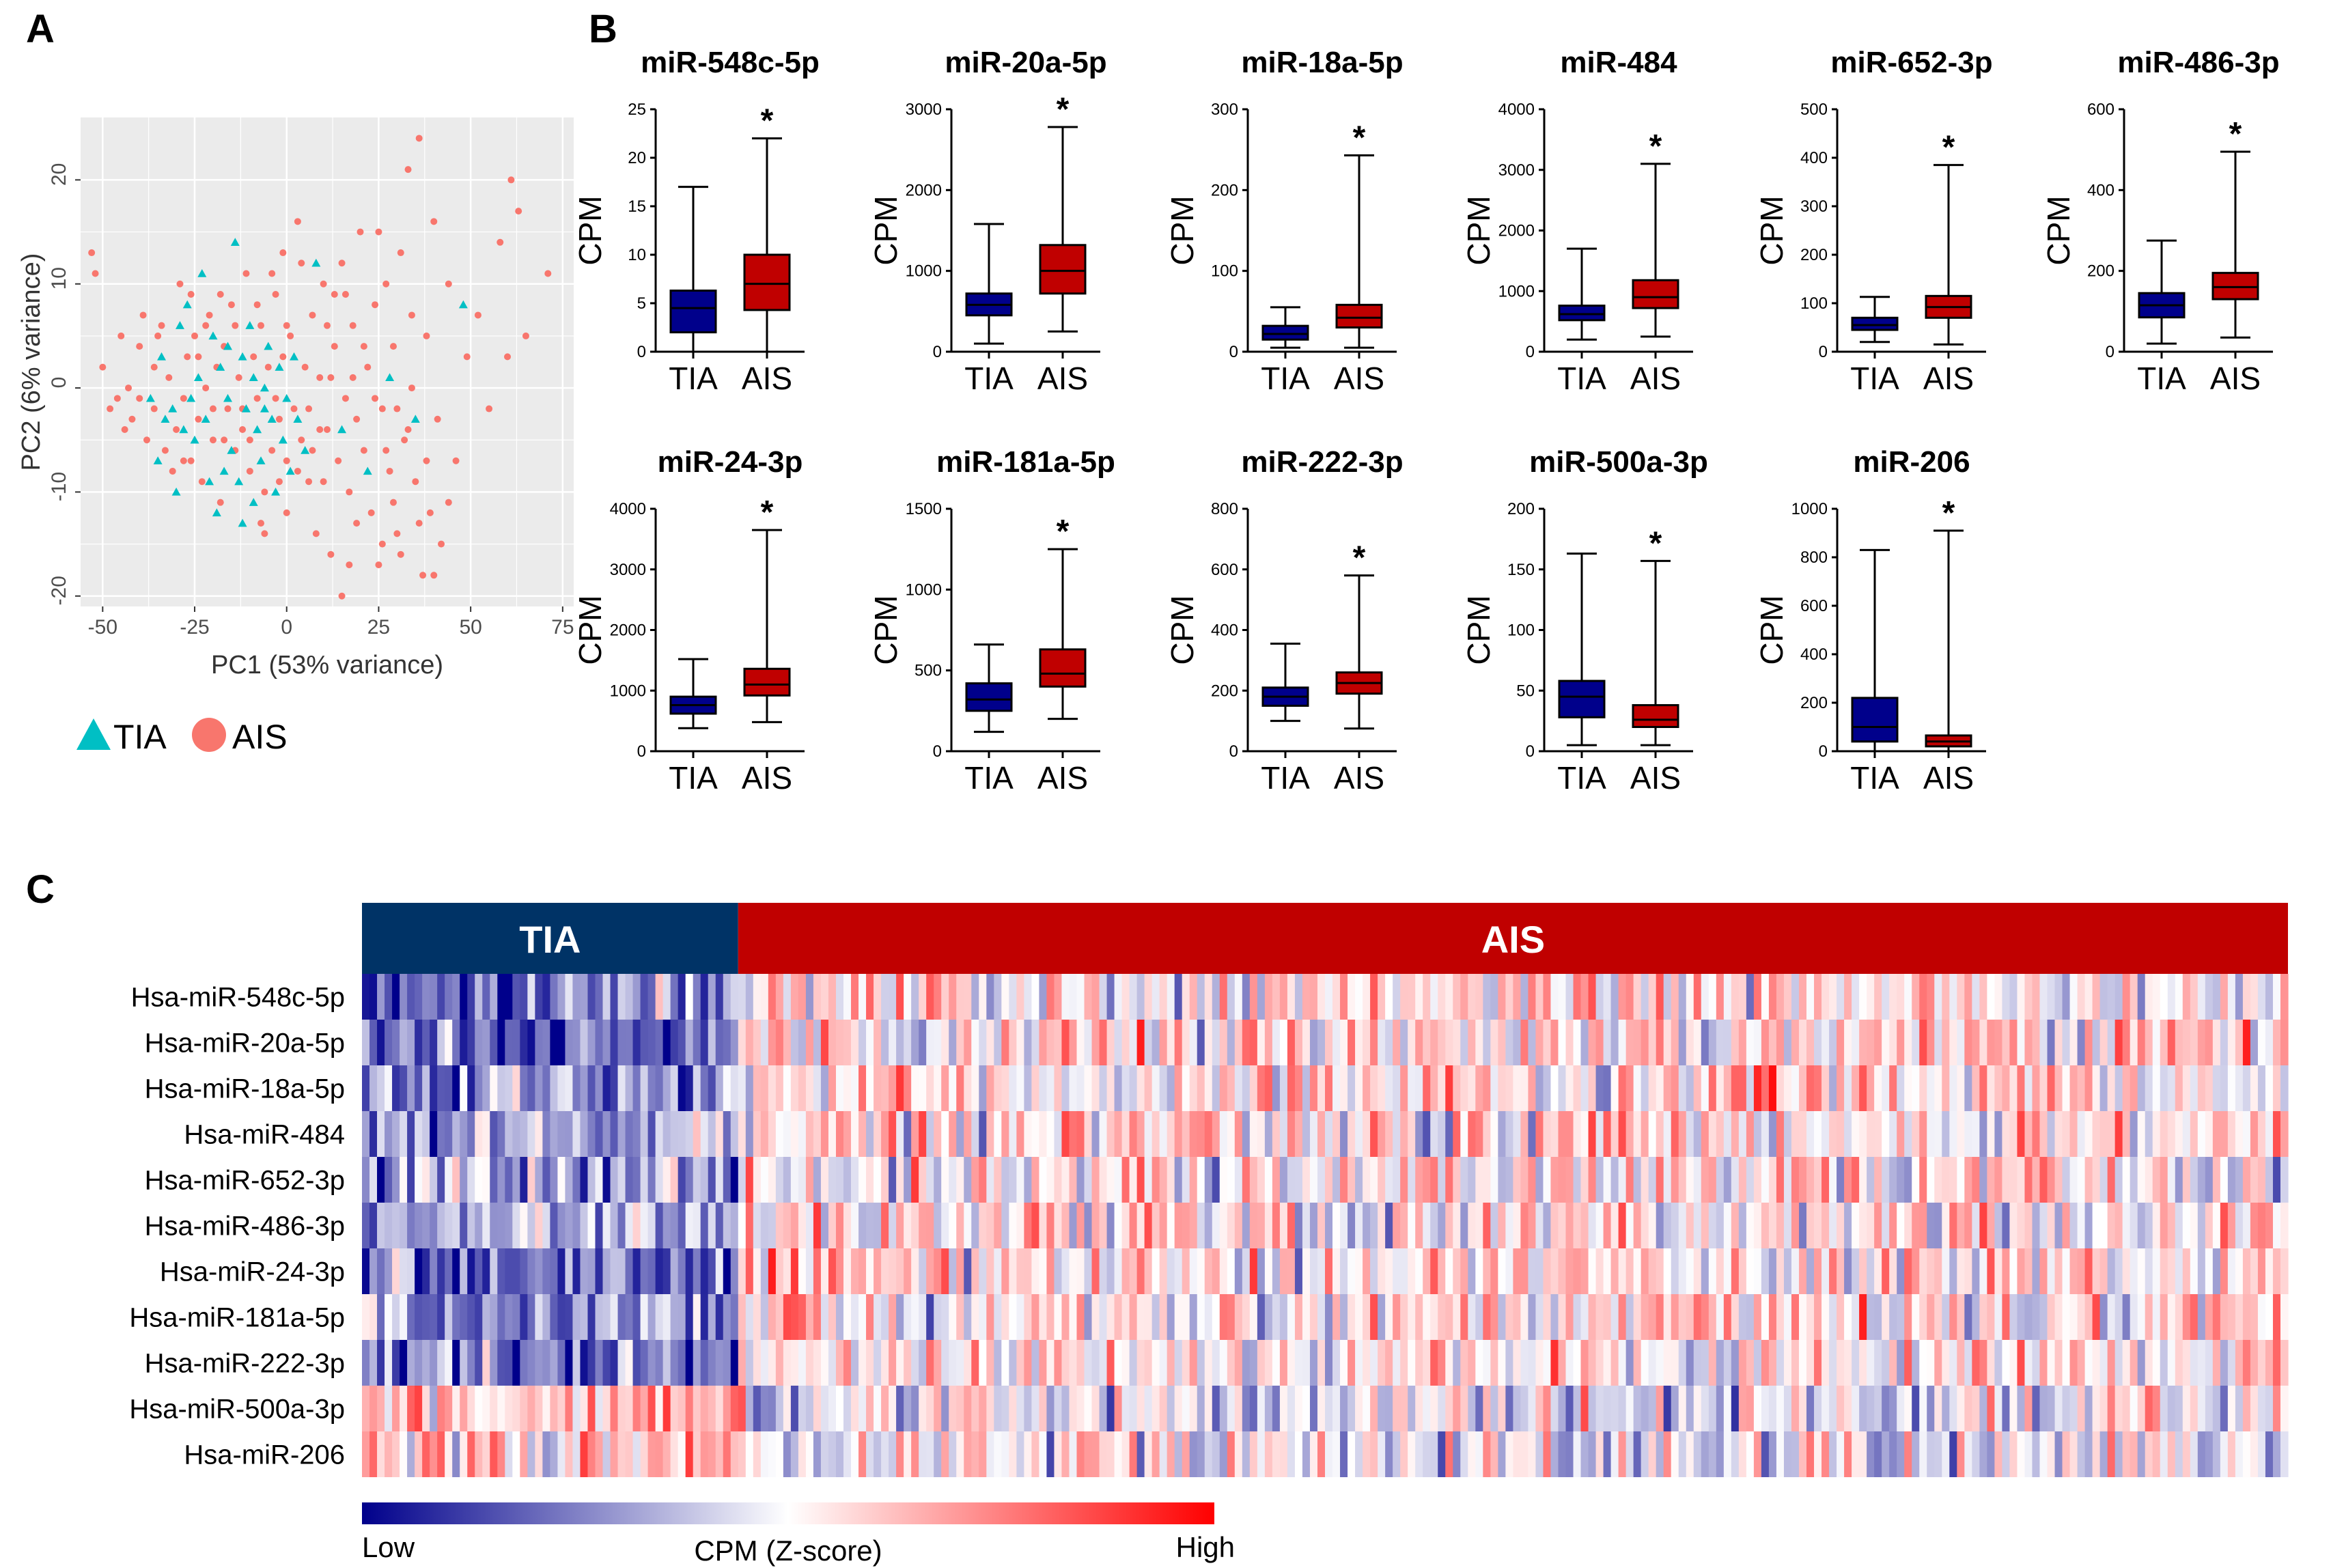 Image resolution: width=2331 pixels, height=1568 pixels. What do you see at coordinates (194, 627) in the screenshot?
I see `pca-x-tick-label: -25` at bounding box center [194, 627].